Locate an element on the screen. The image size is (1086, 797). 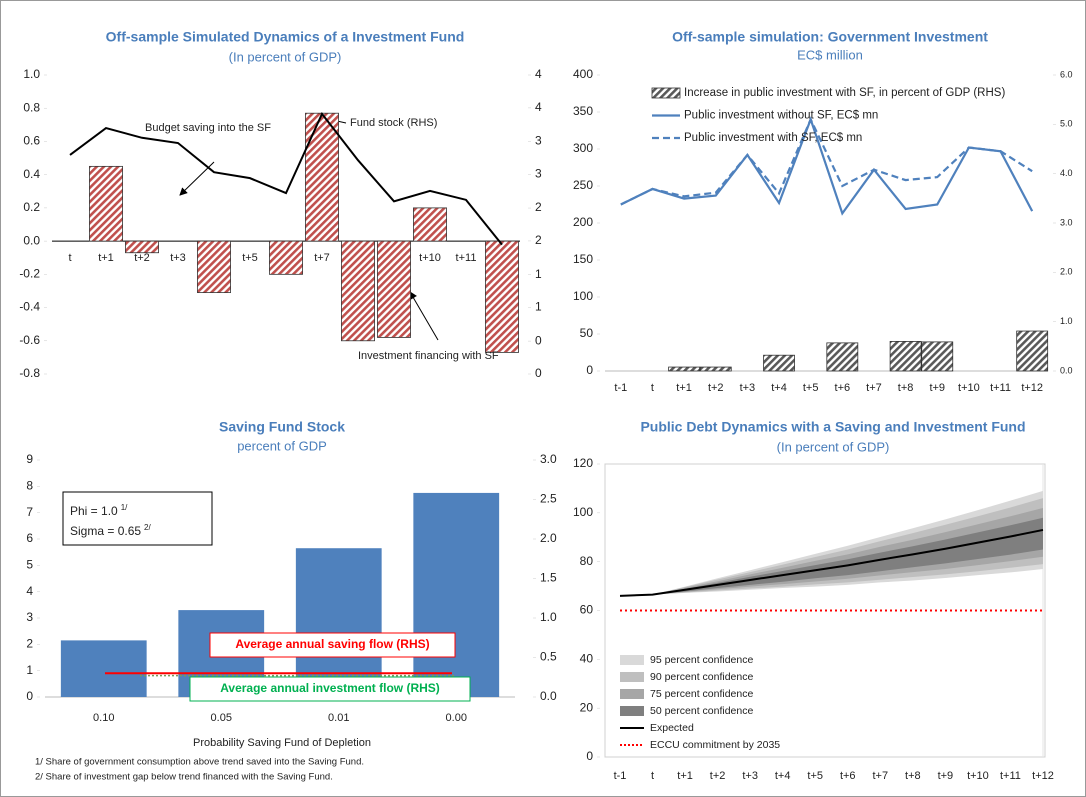
y-tick-label: -0.8 is located at coordinates (29, 373).